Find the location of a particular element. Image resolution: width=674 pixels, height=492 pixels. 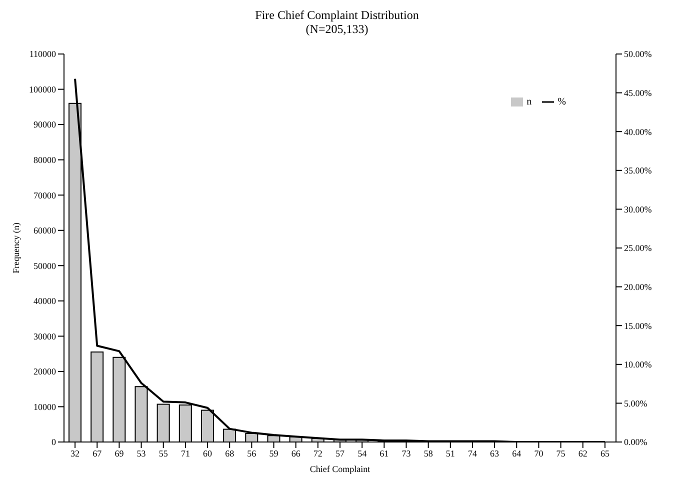

x-tick-label: 58 is located at coordinates (429, 453).